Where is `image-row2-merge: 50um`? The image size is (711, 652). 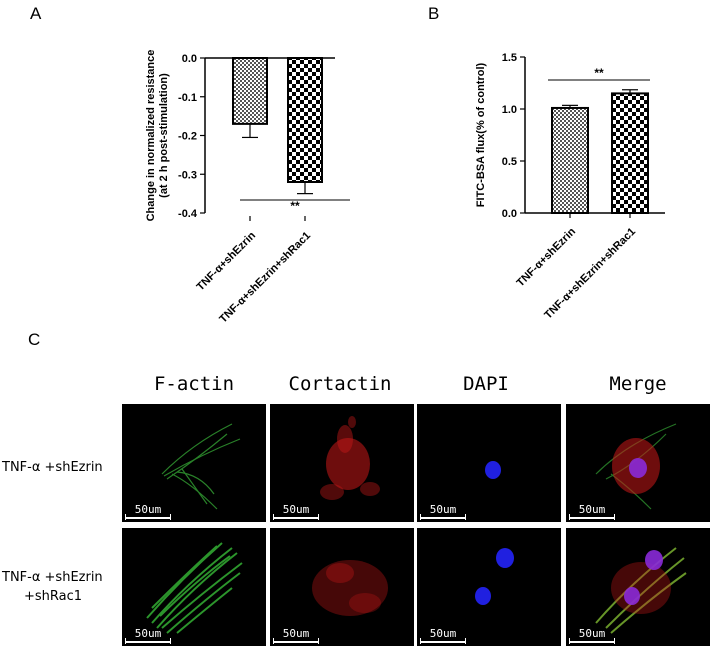
image-row2-merge: 50um is located at coordinates (638, 587).